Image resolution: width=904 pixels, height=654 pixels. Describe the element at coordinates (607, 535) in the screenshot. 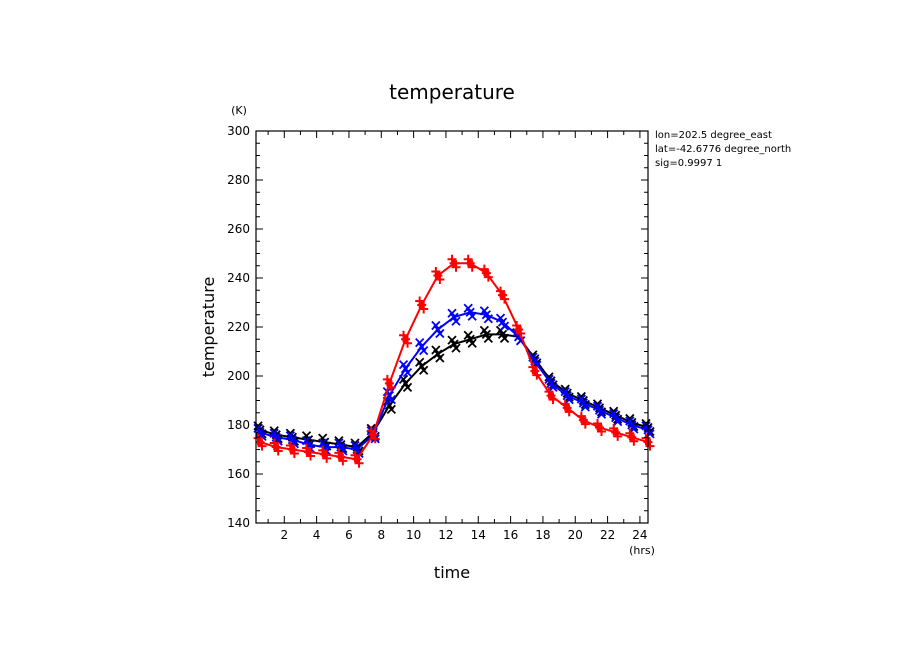

I see `x-tick-label-22: 22` at that location.